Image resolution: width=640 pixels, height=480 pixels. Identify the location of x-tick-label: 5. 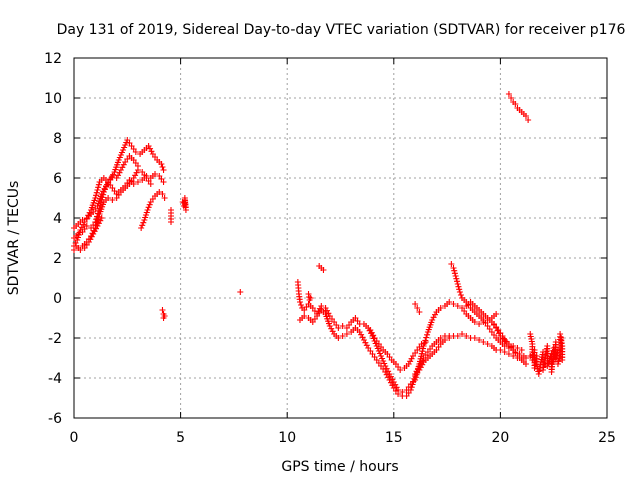
(180, 438).